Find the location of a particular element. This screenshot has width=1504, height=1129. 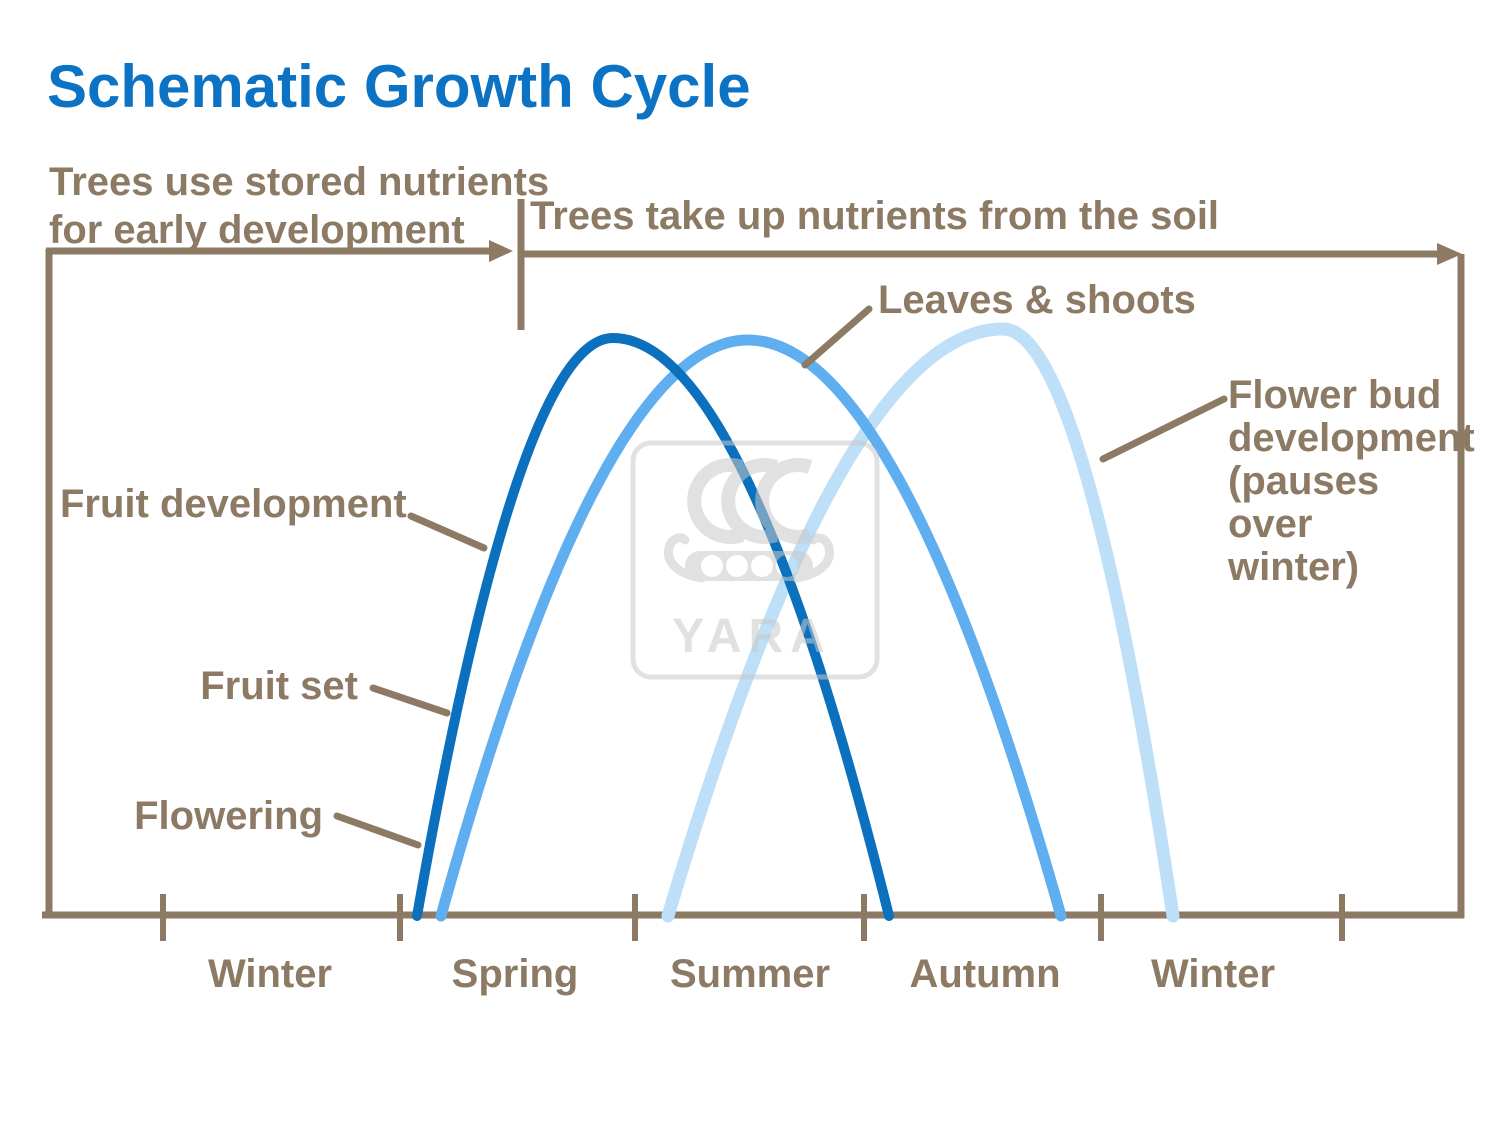

season-ticks is located at coordinates (752, 917).